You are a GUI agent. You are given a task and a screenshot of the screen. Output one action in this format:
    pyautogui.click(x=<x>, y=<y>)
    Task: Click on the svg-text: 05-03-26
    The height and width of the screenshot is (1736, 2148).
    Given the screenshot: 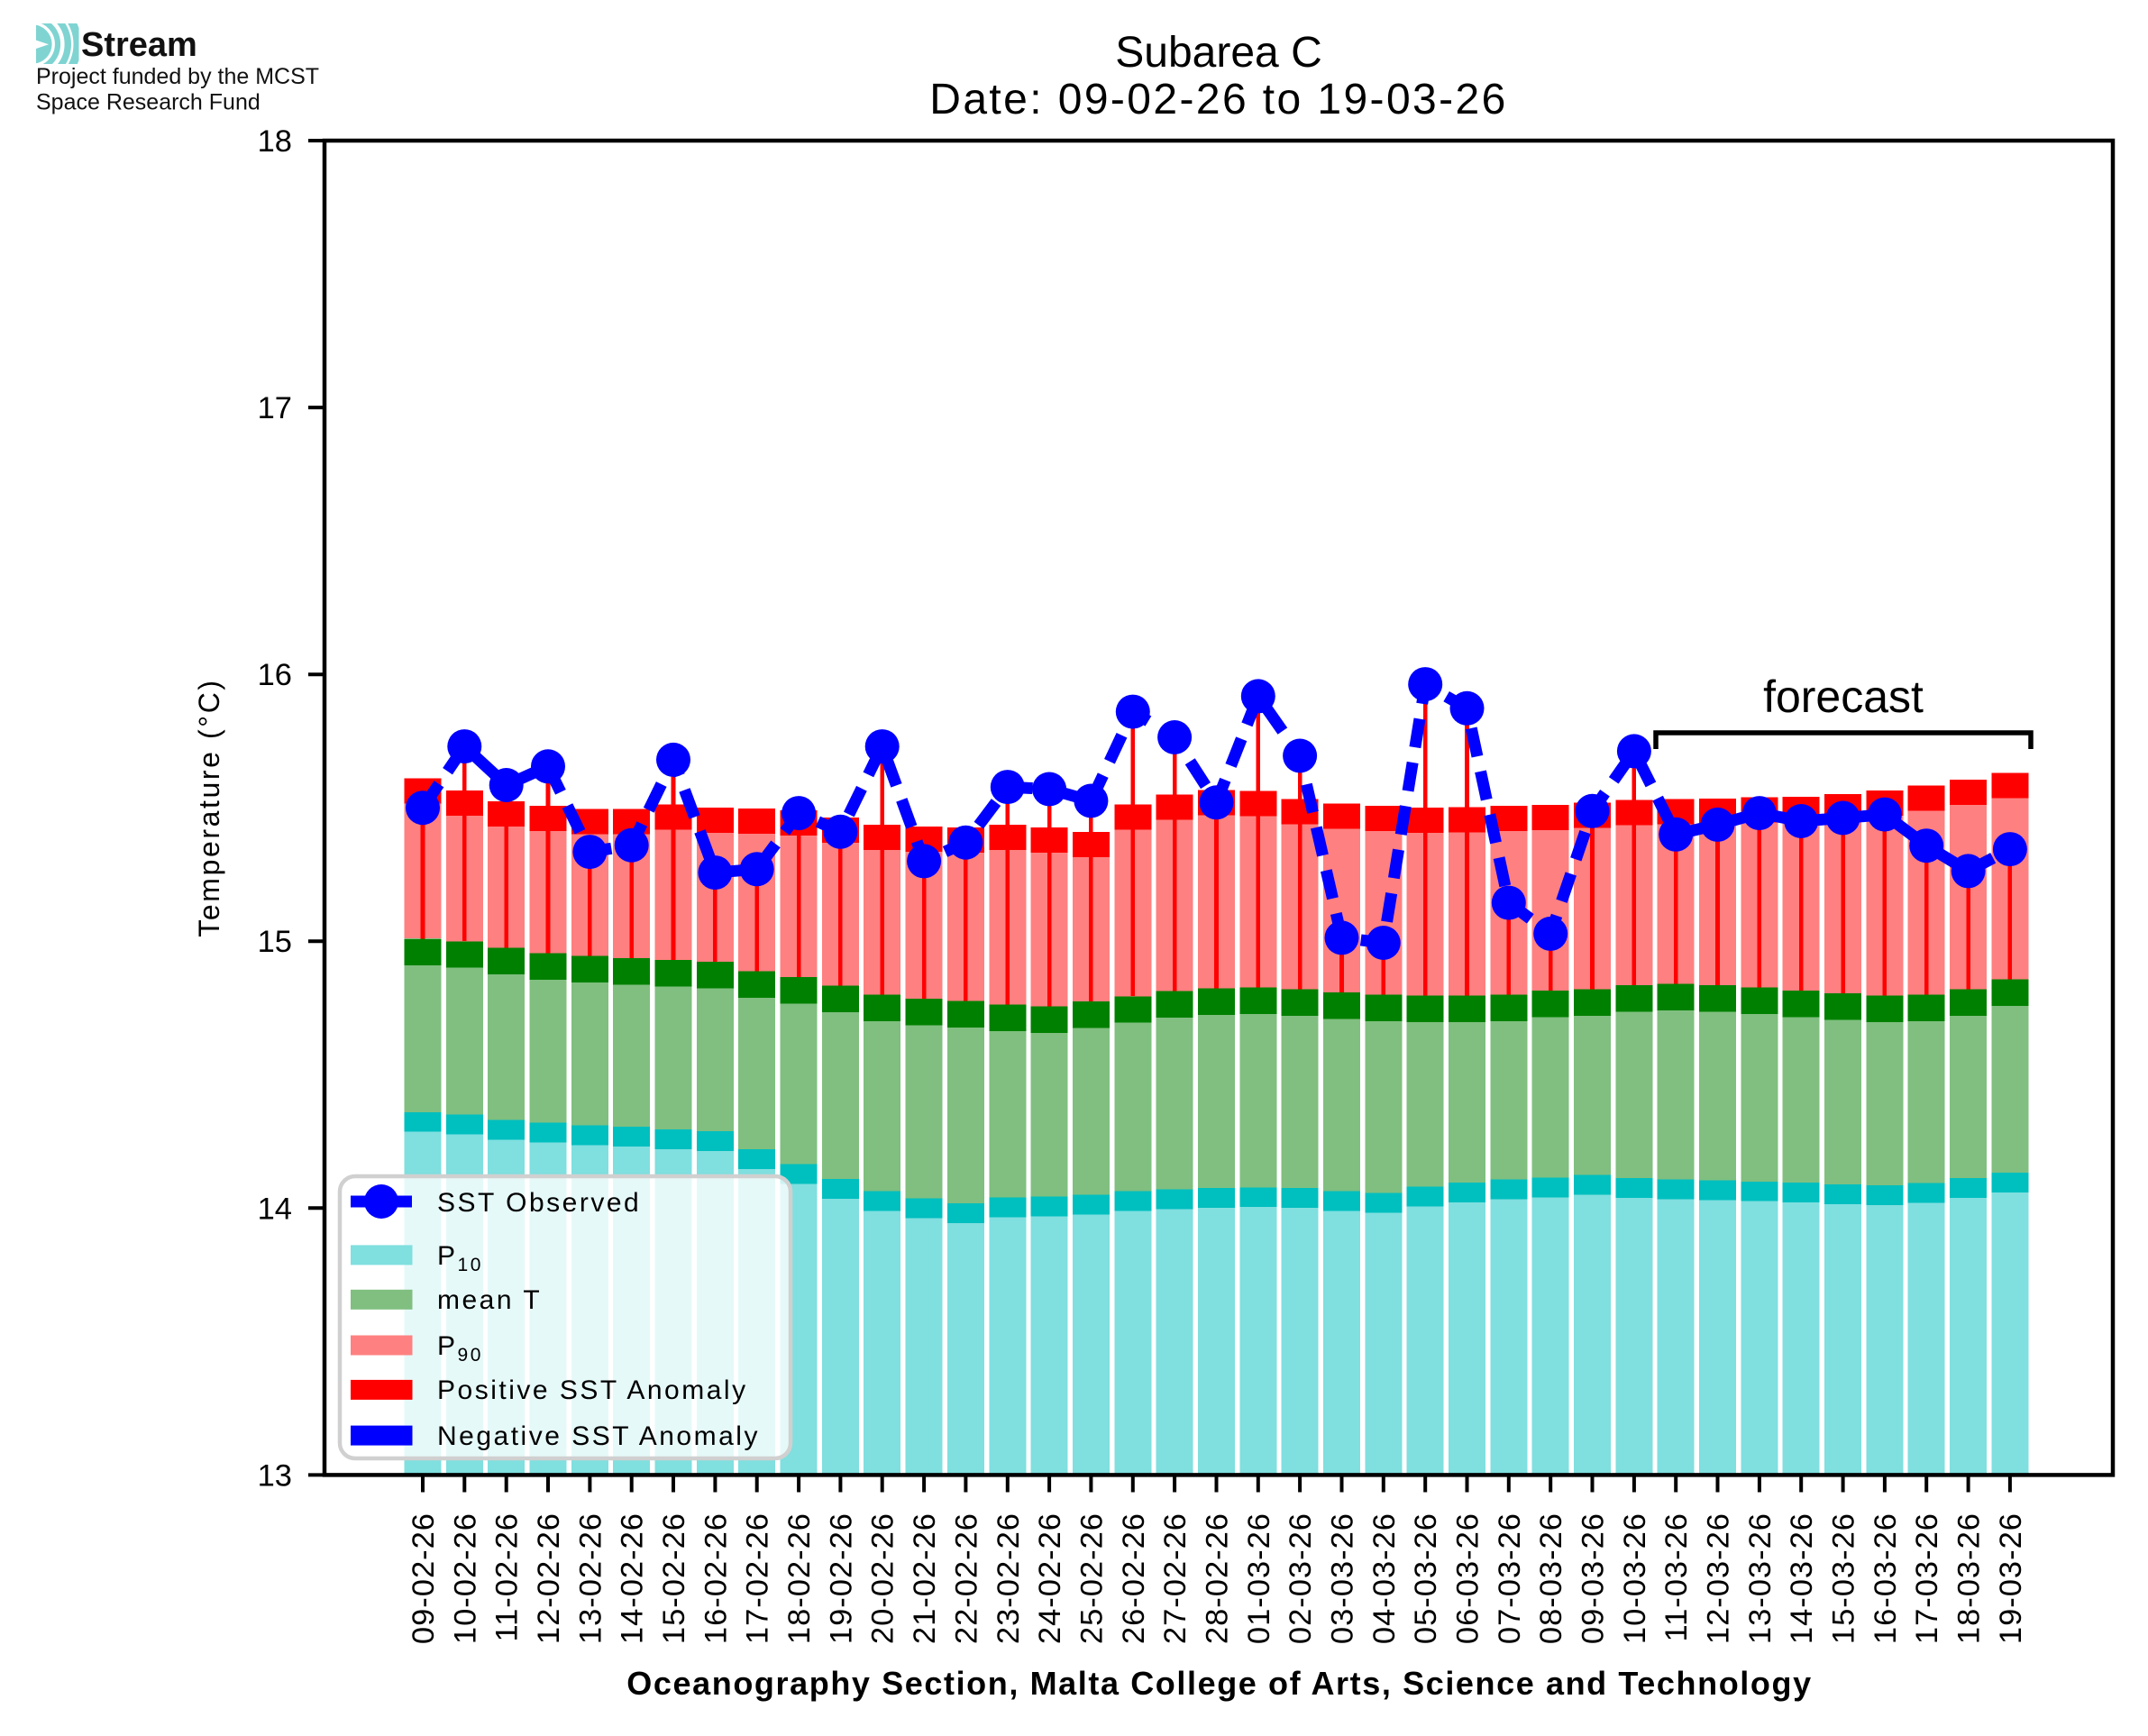 What is the action you would take?
    pyautogui.click(x=1426, y=1578)
    